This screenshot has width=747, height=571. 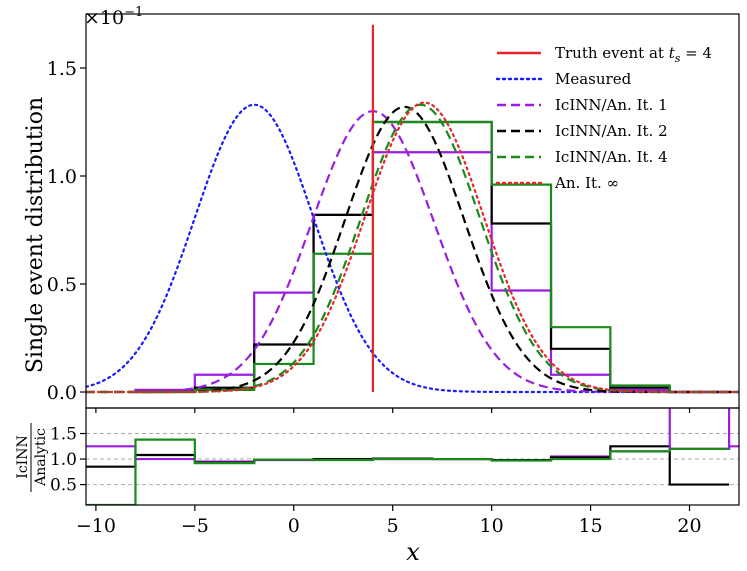 What do you see at coordinates (63, 460) in the screenshot?
I see `ratio-y-tick-label: 1.0` at bounding box center [63, 460].